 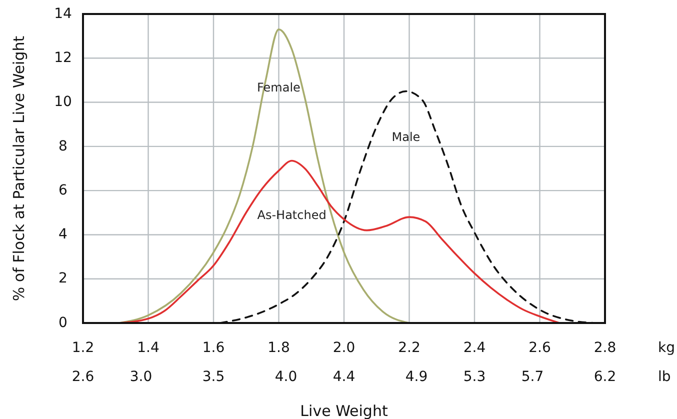 What do you see at coordinates (63, 58) in the screenshot?
I see `y-tick-label: 12` at bounding box center [63, 58].